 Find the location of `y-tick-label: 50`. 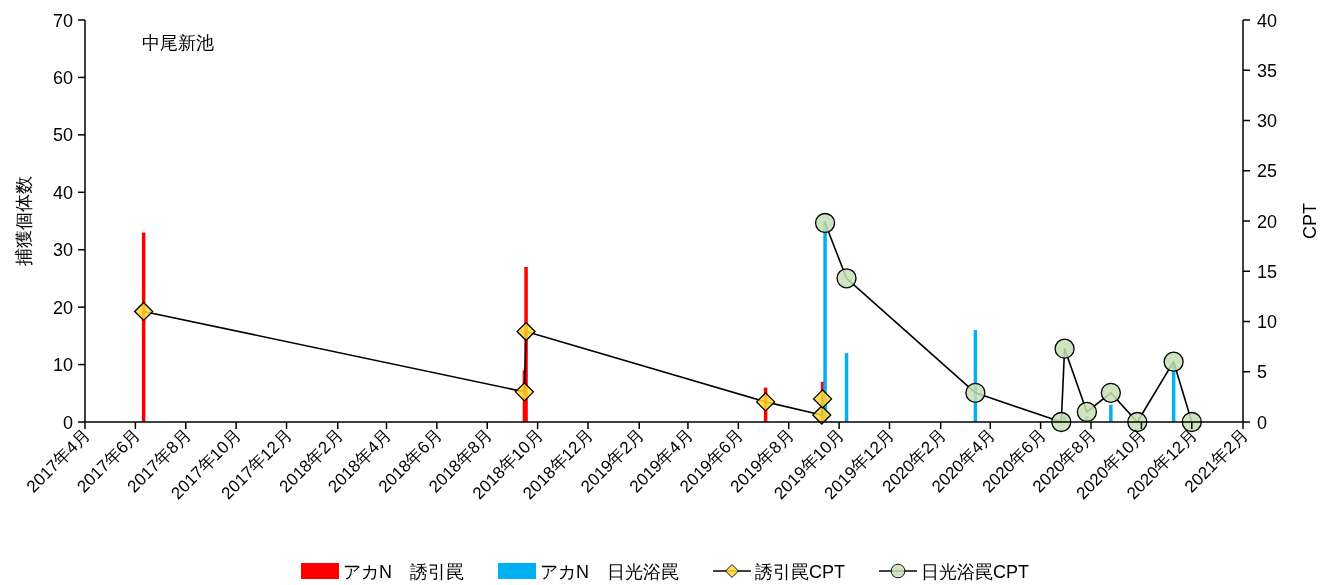

y-tick-label: 50 is located at coordinates (62, 135).